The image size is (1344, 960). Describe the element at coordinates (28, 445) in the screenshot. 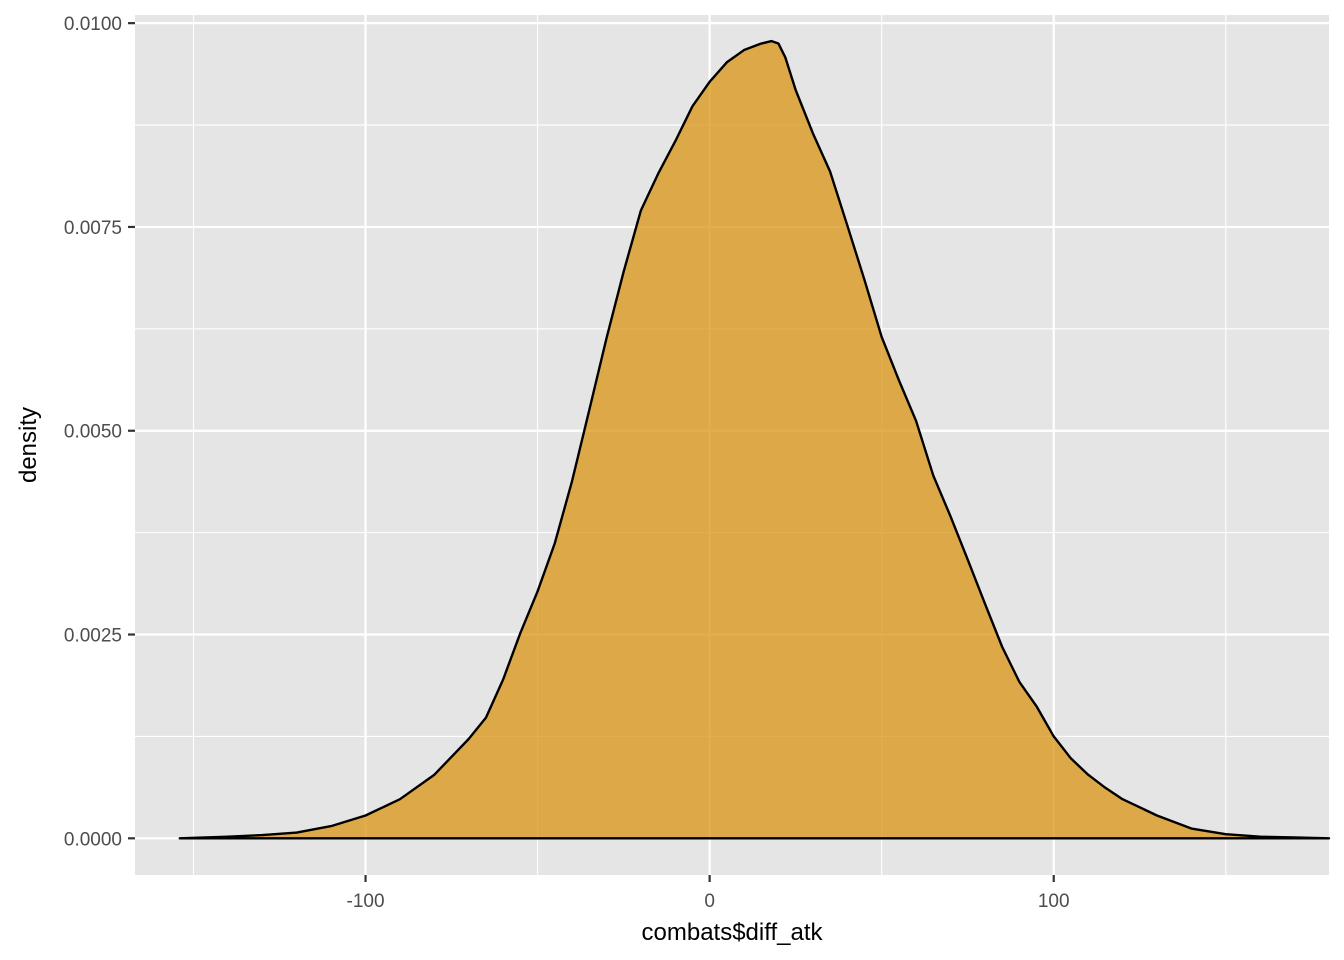

I see `y-axis-title: density` at that location.